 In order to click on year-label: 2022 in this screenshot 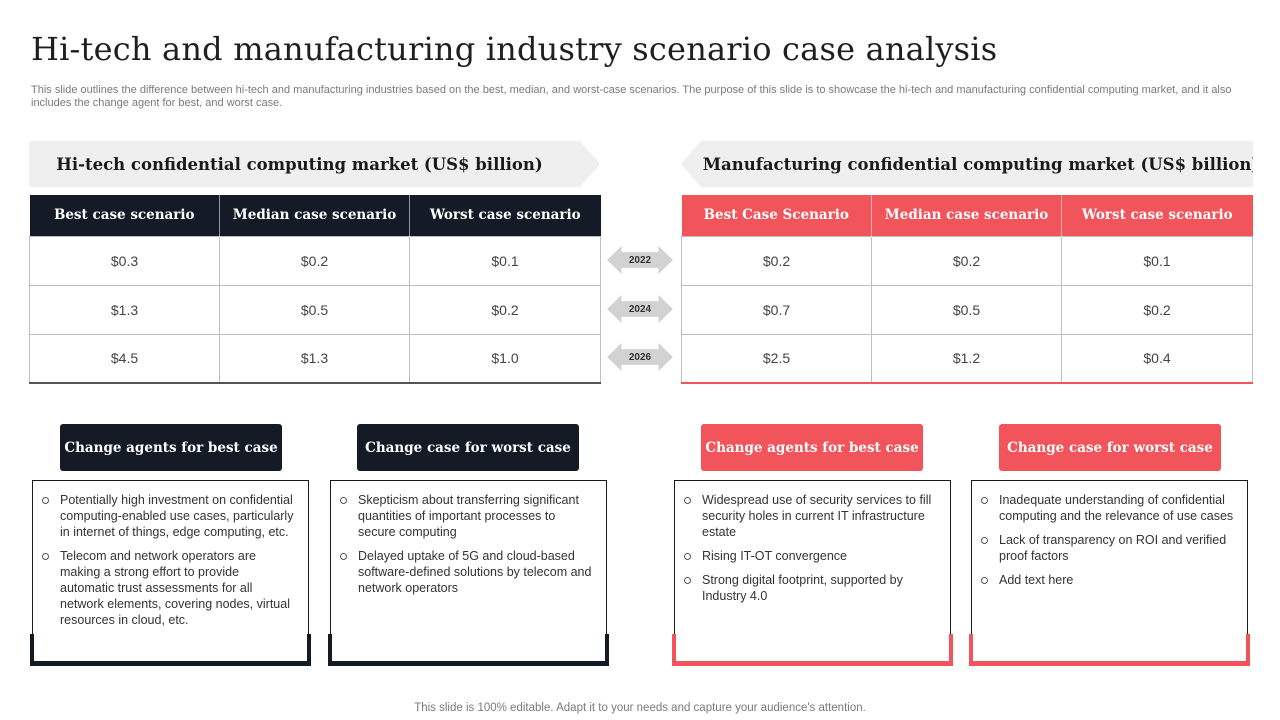, I will do `click(640, 260)`.